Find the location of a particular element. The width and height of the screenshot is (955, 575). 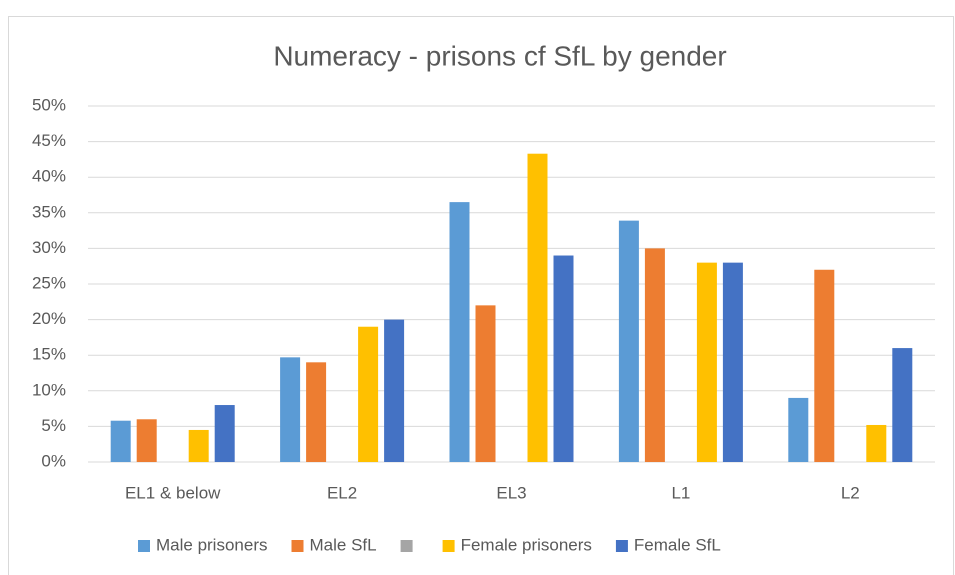

y-tick-label: 20% is located at coordinates (49, 318).